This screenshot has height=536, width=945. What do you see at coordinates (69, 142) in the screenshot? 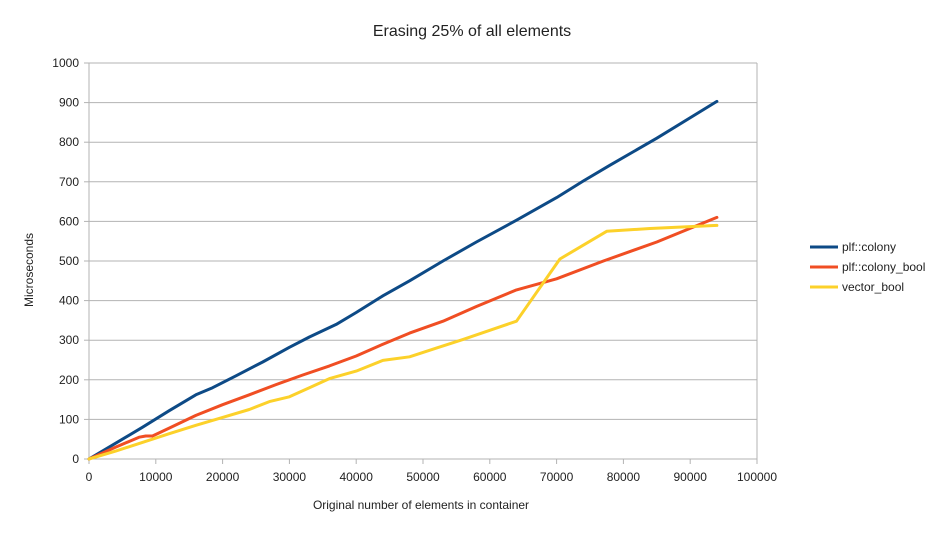
I see `y-tick-label: 800` at bounding box center [69, 142].